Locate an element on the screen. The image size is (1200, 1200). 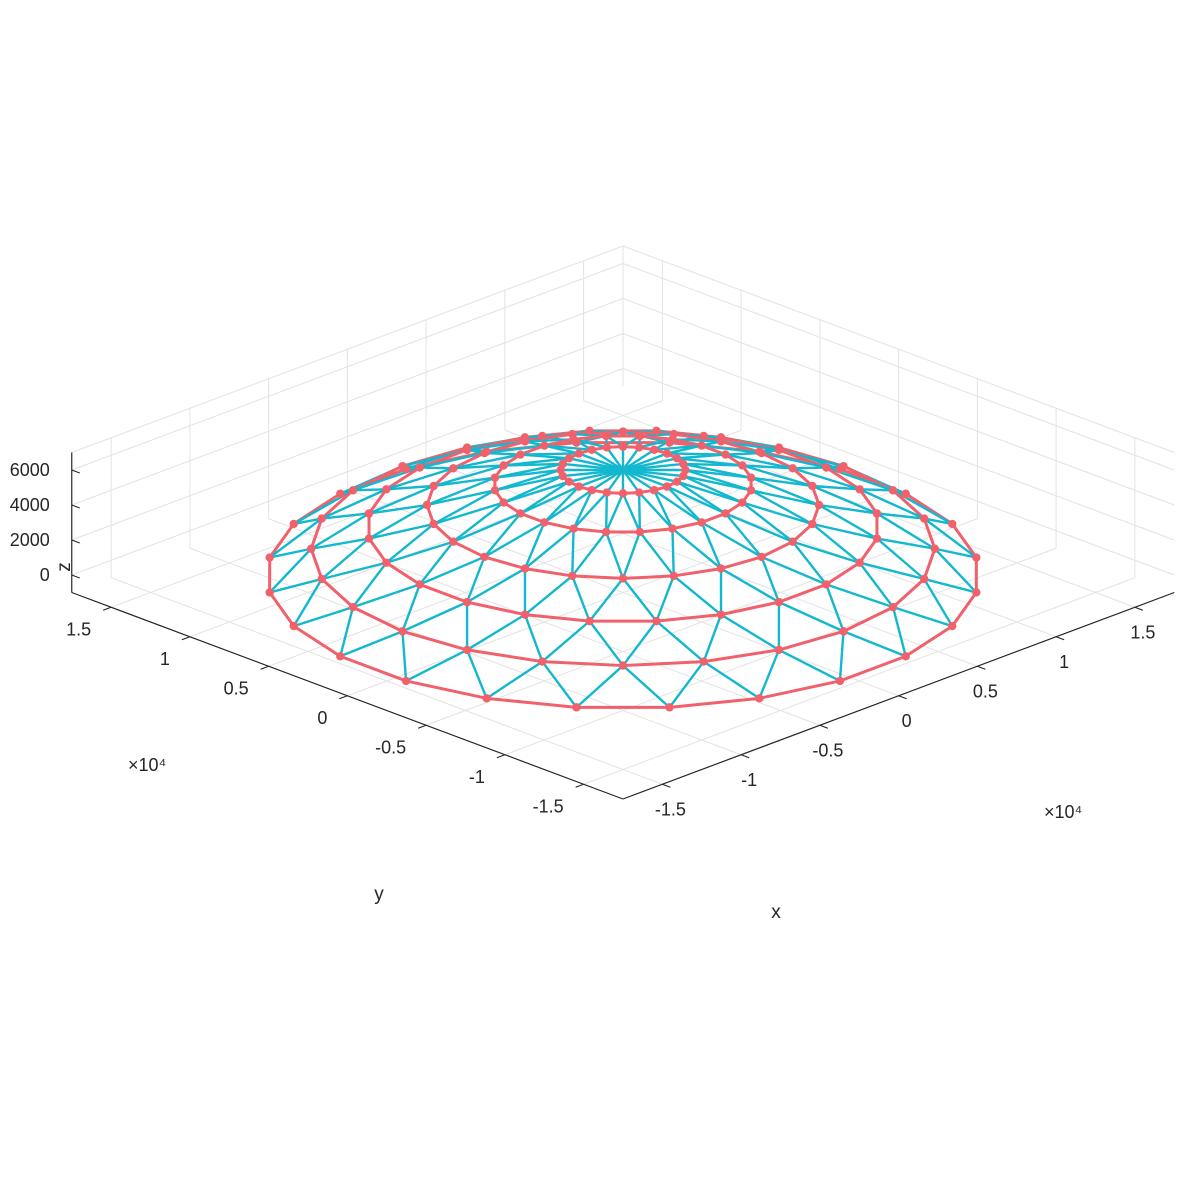
y-tick-label: -1 is located at coordinates (477, 777).